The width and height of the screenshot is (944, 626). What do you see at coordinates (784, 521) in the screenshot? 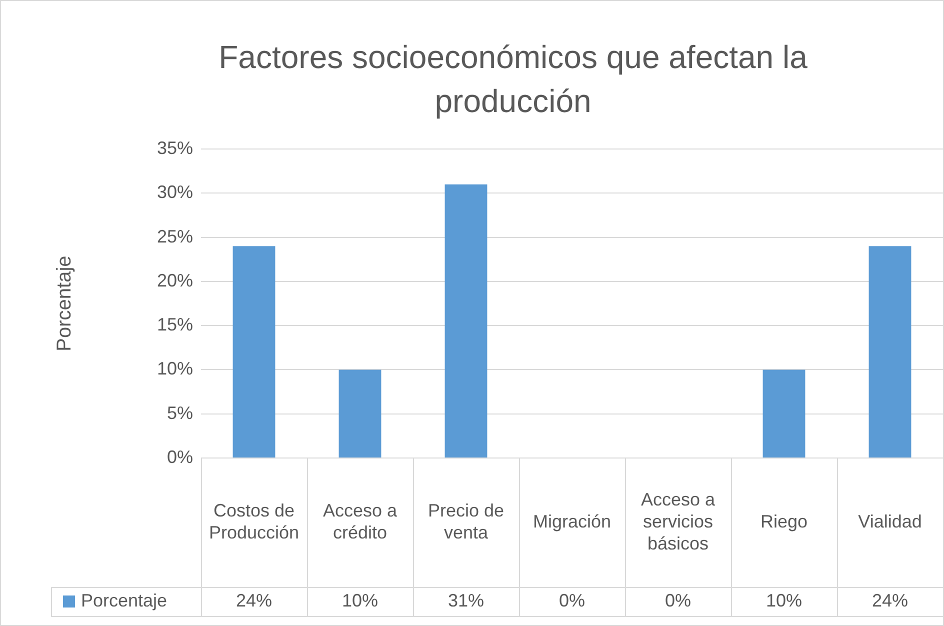
I see `x-tick-label: Riego` at bounding box center [784, 521].